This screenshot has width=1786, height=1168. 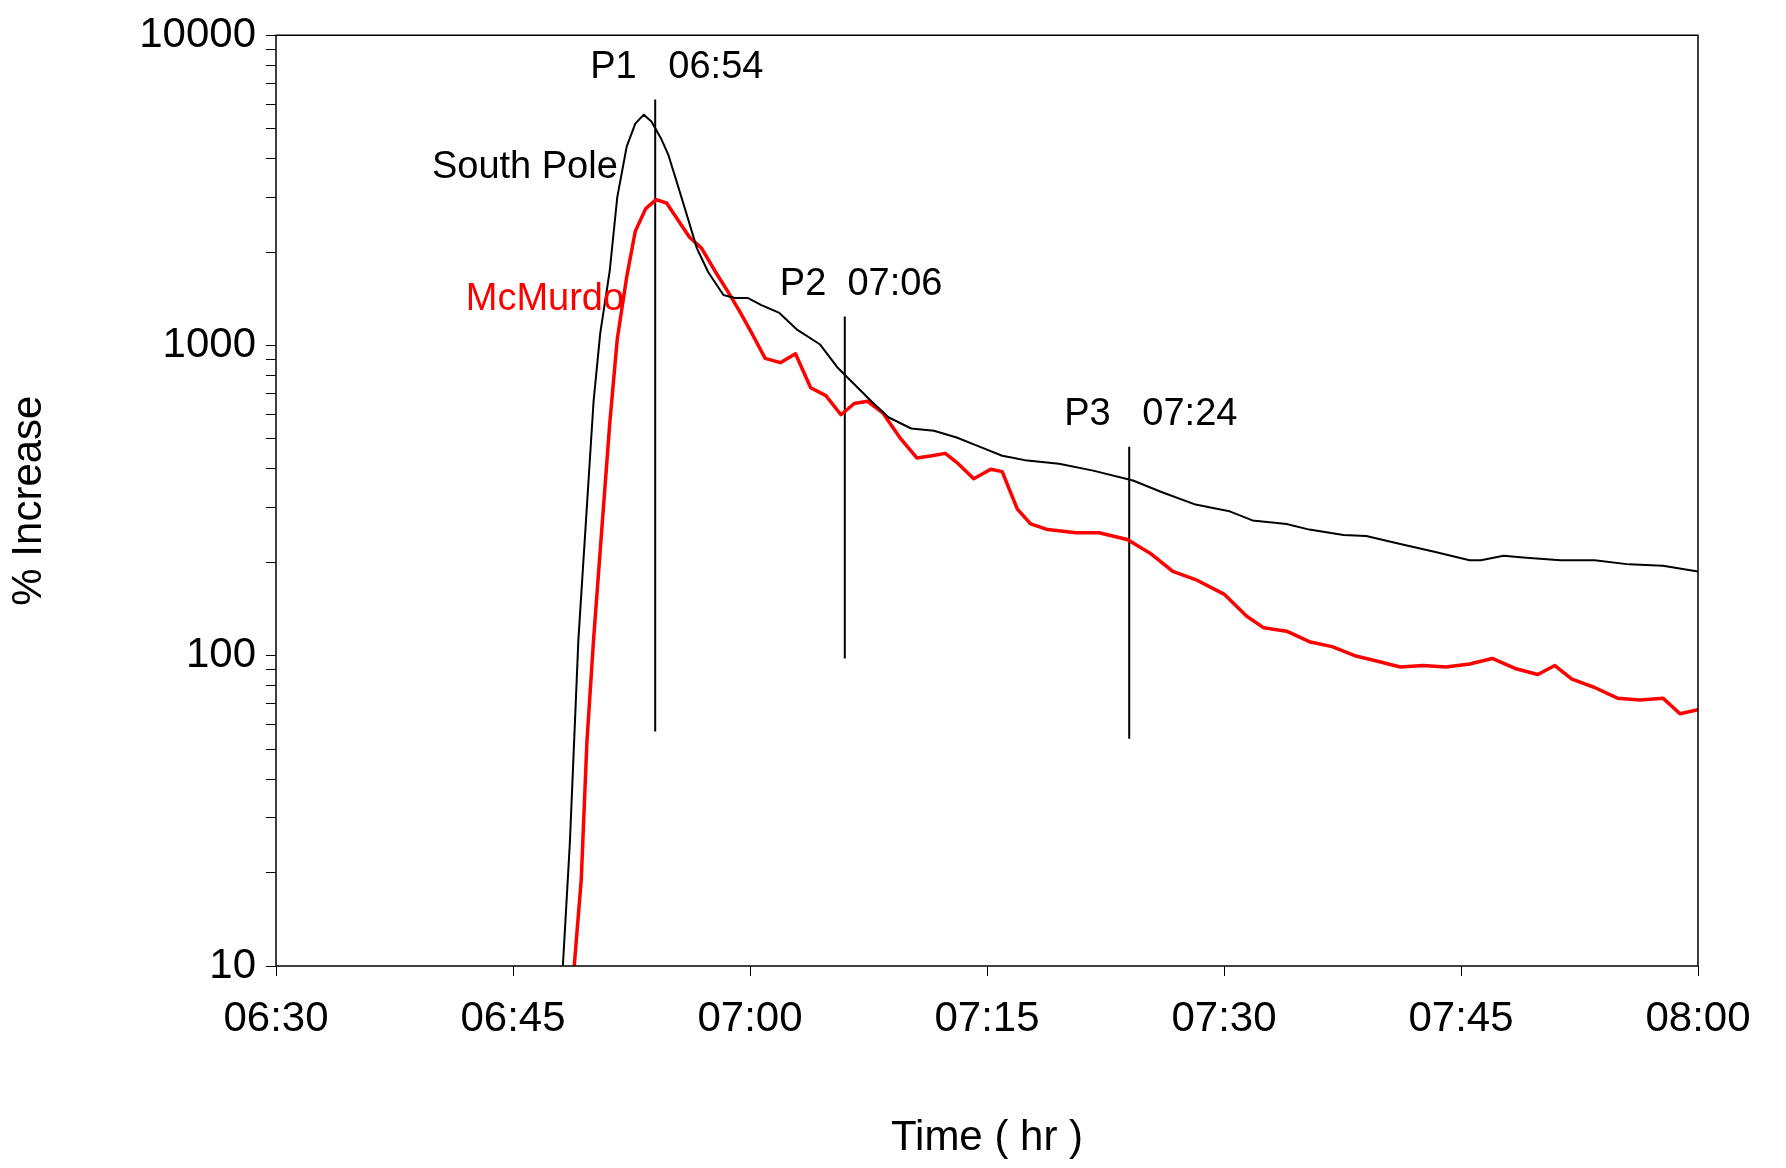 What do you see at coordinates (26, 500) in the screenshot?
I see `y-axis-title: % Increase` at bounding box center [26, 500].